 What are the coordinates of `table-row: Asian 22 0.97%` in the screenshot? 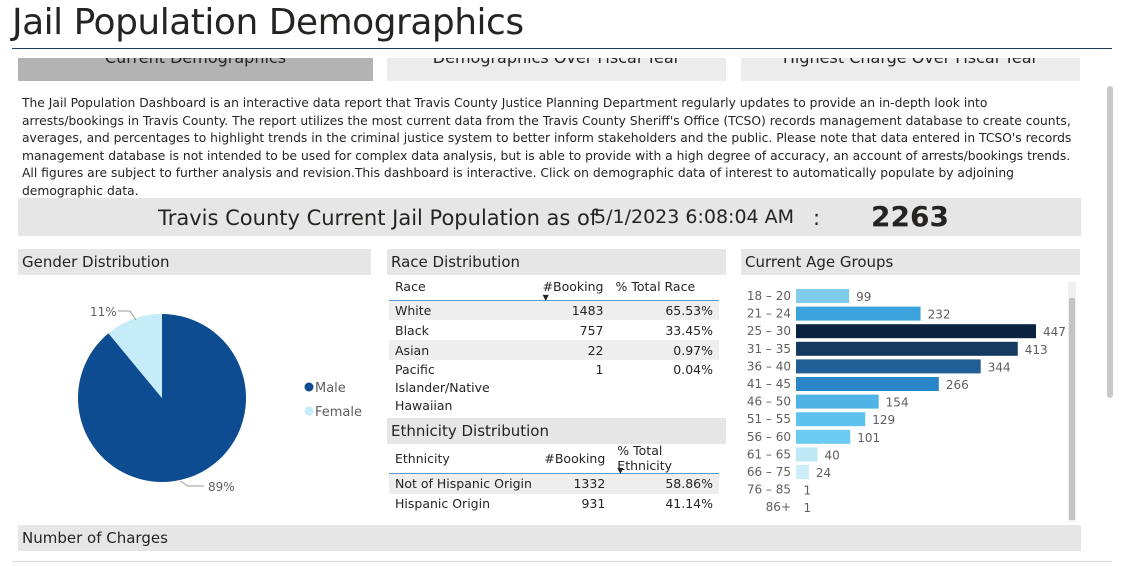 It's located at (554, 350).